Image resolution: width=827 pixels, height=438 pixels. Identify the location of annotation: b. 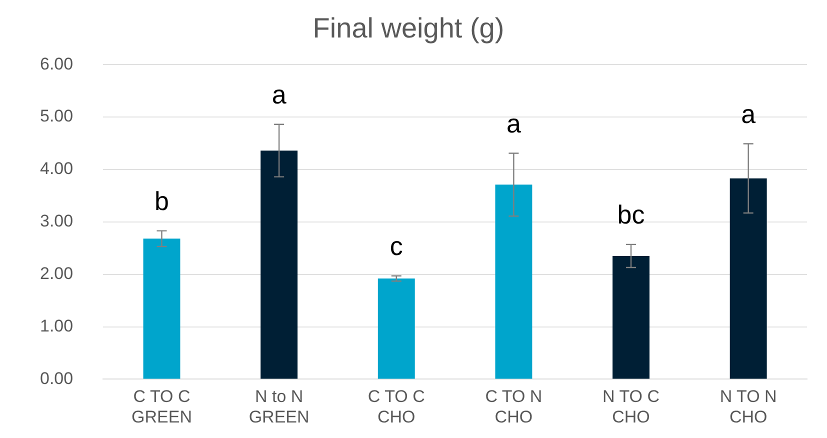
(161, 201).